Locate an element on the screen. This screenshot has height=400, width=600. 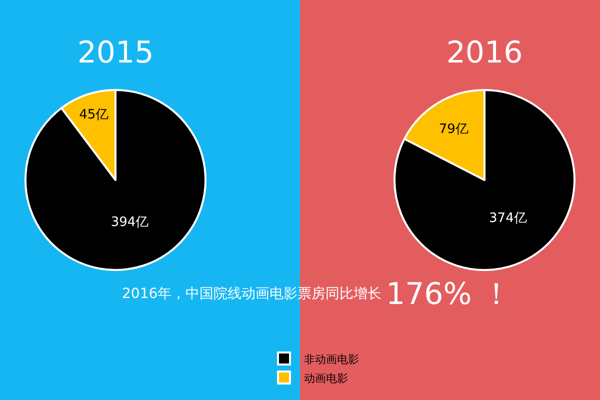
text: 176% ！ is located at coordinates (449, 294).